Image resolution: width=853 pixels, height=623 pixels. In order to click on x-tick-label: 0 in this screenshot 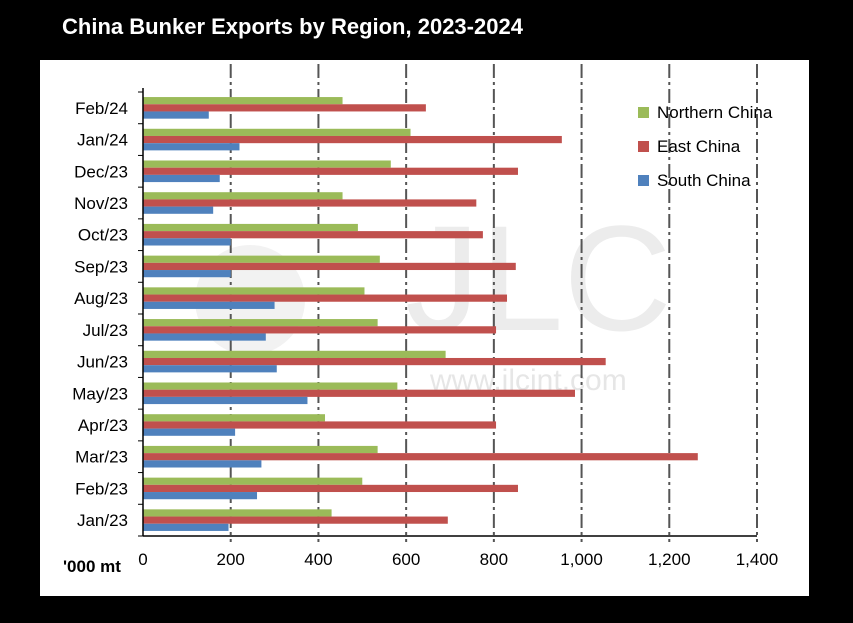, I will do `click(142, 559)`.